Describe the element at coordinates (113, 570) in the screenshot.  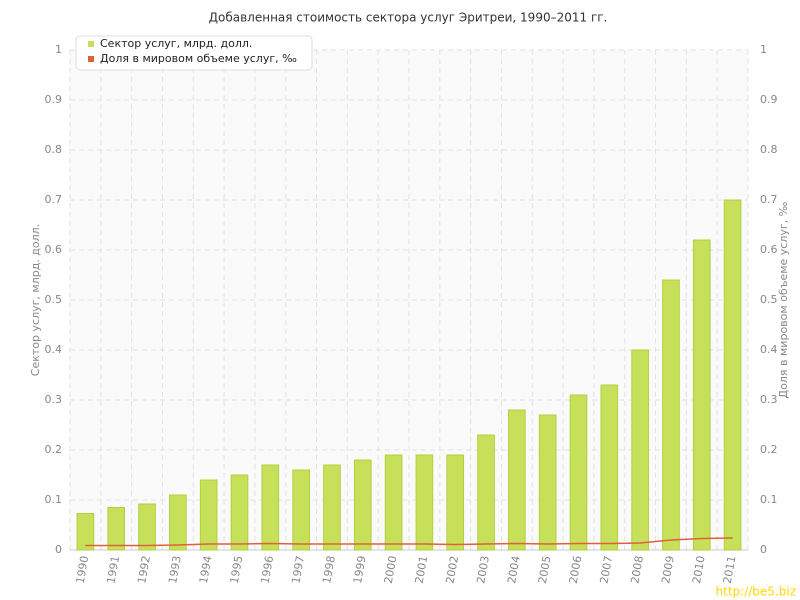
I see `x-tick-label: 1991` at that location.